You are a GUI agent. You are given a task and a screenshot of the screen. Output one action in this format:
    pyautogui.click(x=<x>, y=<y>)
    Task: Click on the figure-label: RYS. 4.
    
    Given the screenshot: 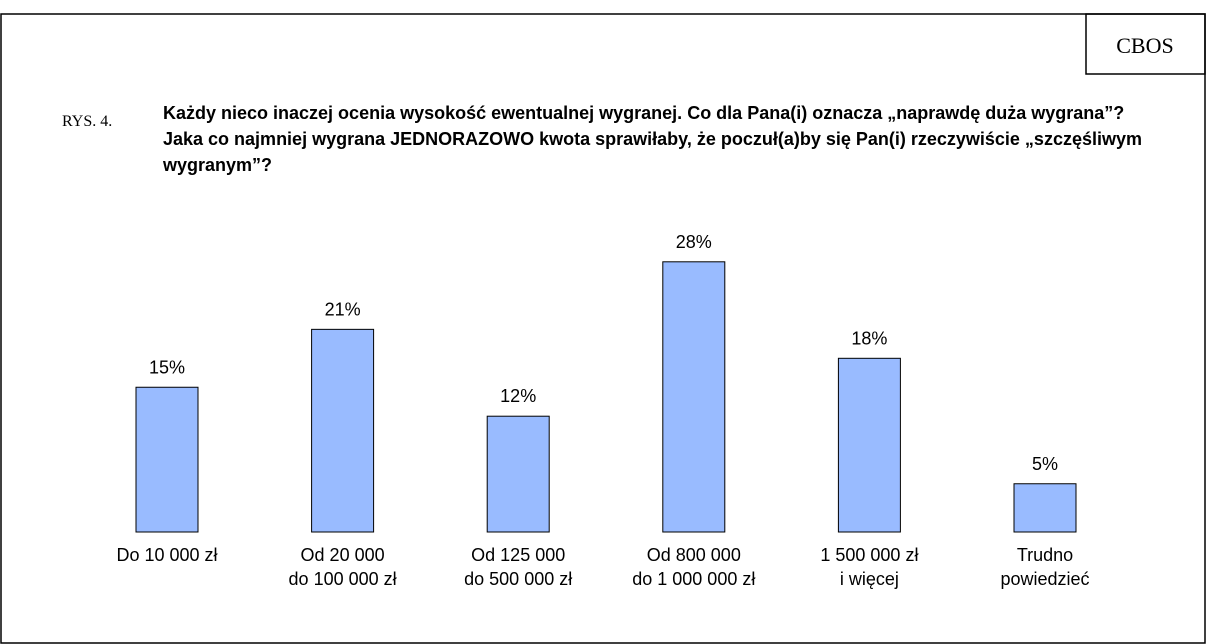 What is the action you would take?
    pyautogui.click(x=87, y=121)
    